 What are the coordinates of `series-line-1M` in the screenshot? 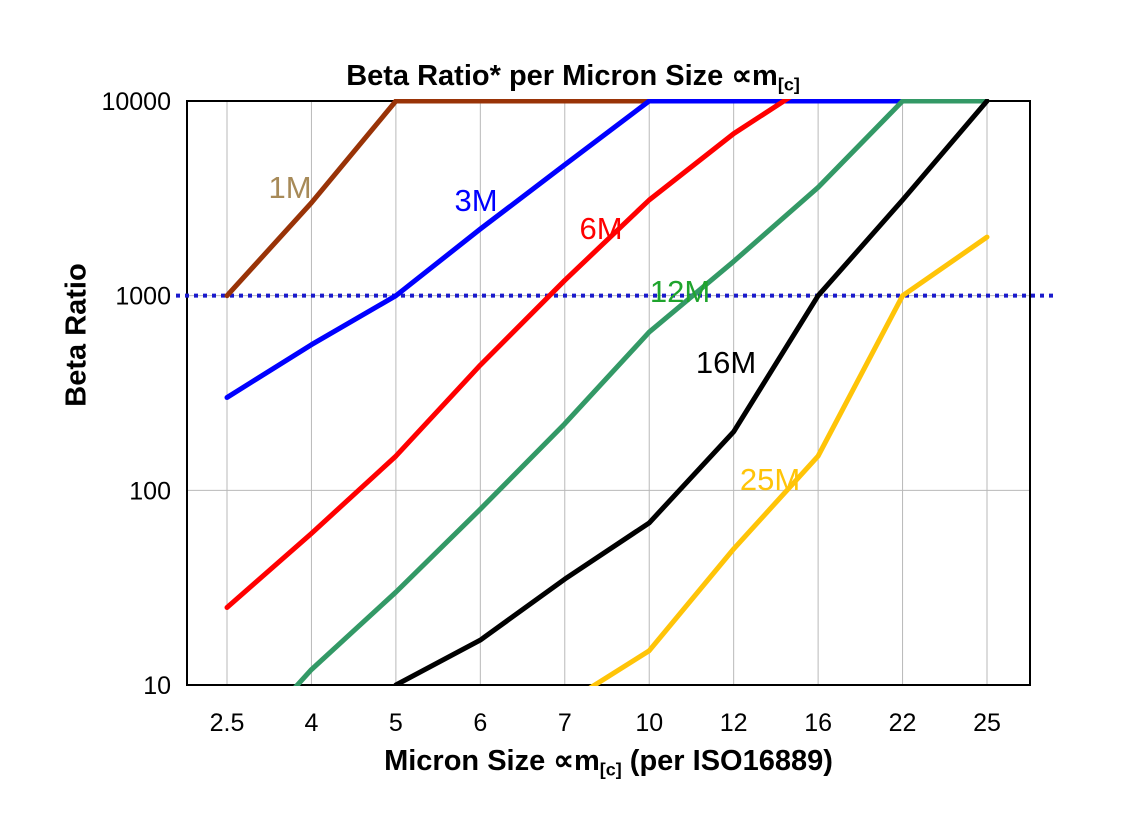 It's located at (438, 199).